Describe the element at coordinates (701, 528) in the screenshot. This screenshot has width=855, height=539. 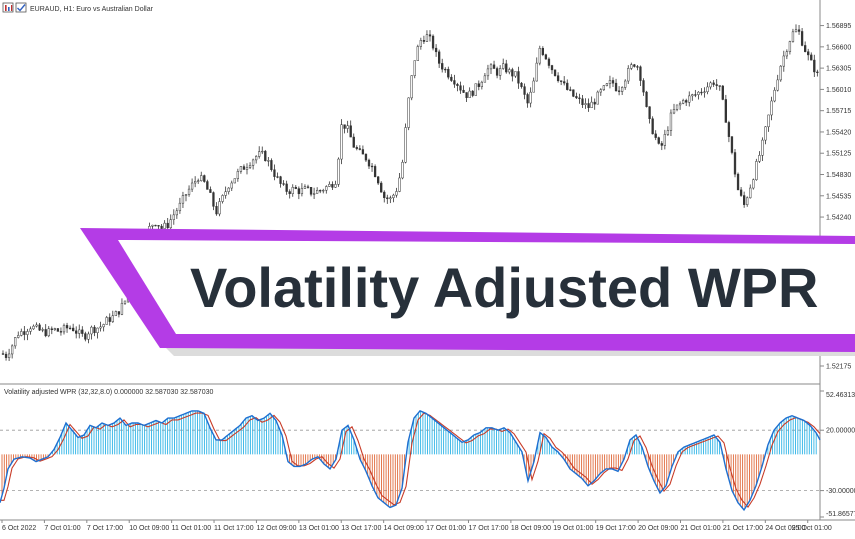
I see `time-tick-label: 21 Oct 01:00` at that location.